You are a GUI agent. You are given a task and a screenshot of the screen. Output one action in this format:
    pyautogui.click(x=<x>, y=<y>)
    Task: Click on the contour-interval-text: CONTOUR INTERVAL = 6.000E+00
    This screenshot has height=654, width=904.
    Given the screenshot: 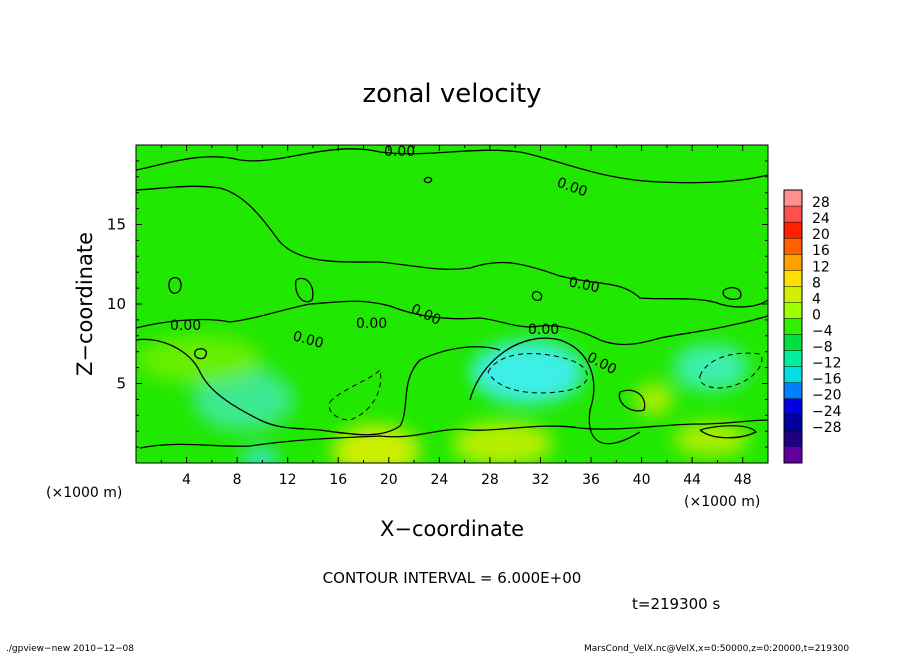 What is the action you would take?
    pyautogui.click(x=452, y=578)
    